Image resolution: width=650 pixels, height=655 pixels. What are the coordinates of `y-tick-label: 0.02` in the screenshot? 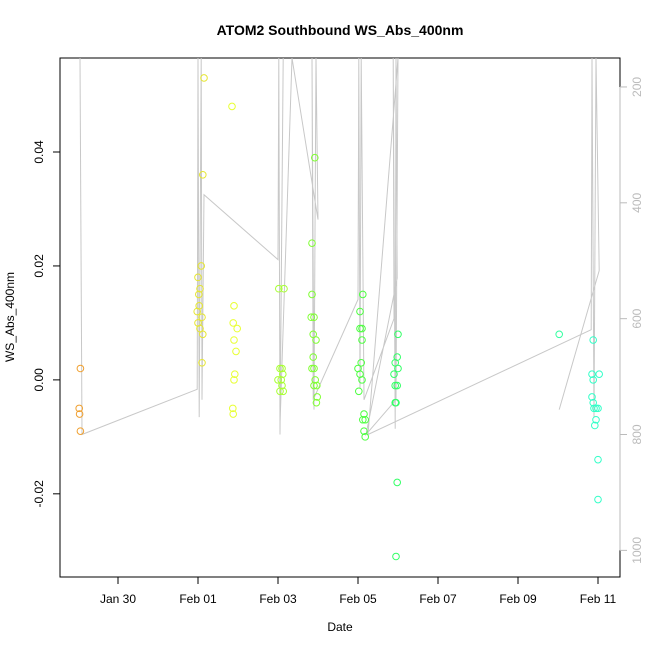 It's located at (39, 266).